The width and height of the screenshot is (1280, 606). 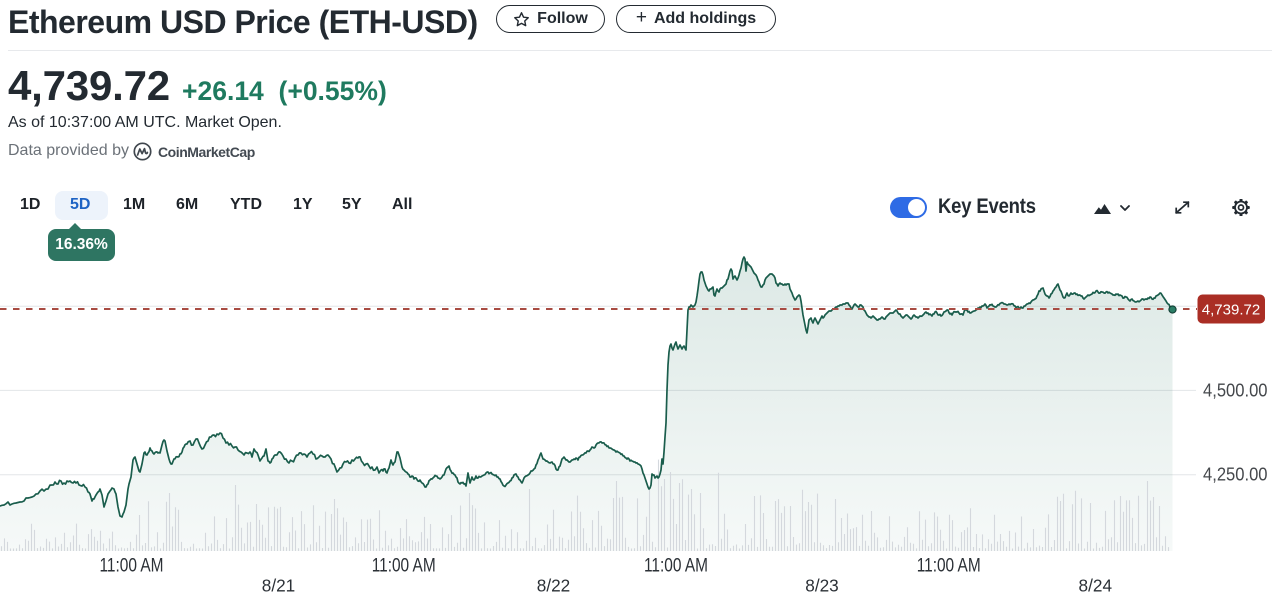 What do you see at coordinates (822, 586) in the screenshot?
I see `svg-text: 8/23` at bounding box center [822, 586].